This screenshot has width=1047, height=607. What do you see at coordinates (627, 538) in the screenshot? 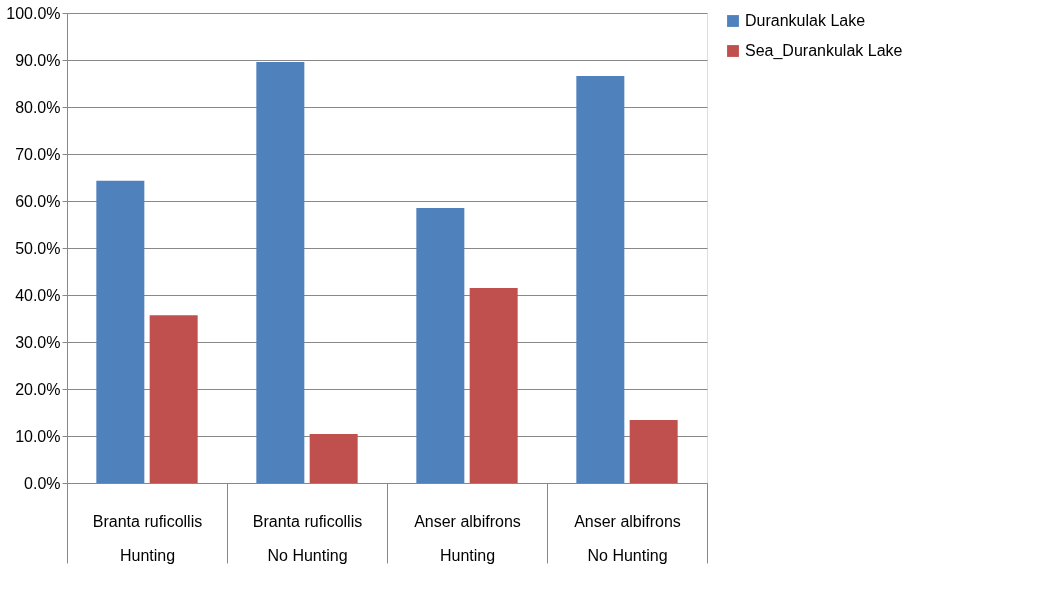
I see `x-tick-label: Anser albifrons No Hunting` at bounding box center [627, 538].